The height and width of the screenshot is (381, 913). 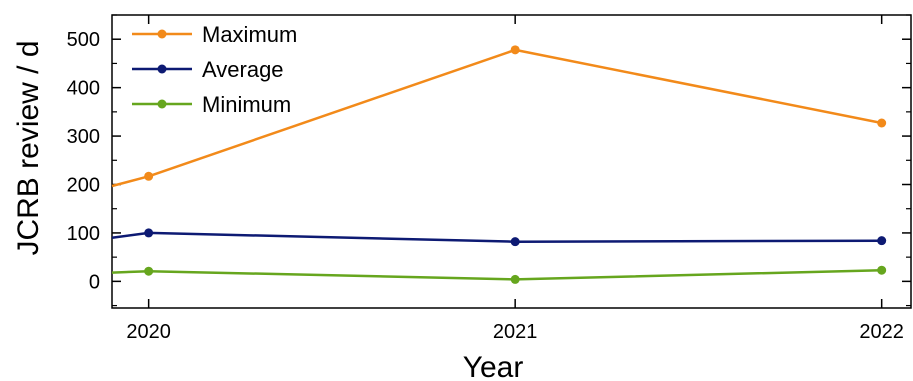 I want to click on y-tick-label: 300, so click(x=83, y=137).